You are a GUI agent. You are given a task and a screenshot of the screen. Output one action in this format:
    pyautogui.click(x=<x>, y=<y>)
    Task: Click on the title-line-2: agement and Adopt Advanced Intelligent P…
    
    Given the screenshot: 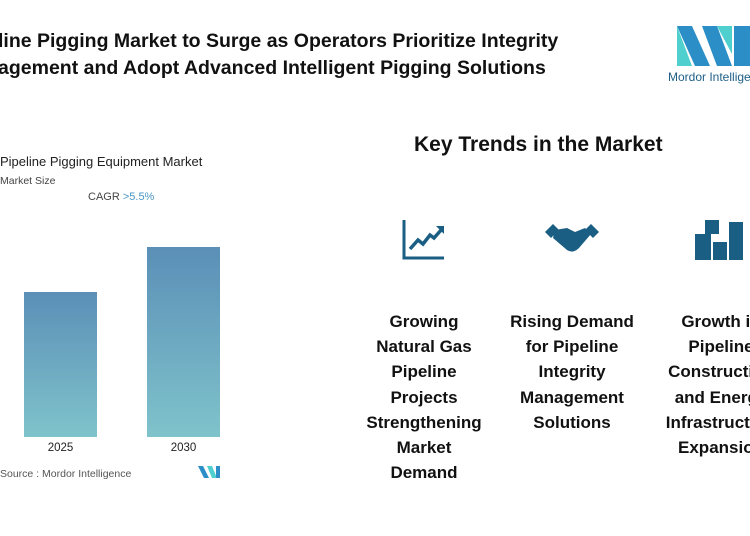 What is the action you would take?
    pyautogui.click(x=273, y=68)
    